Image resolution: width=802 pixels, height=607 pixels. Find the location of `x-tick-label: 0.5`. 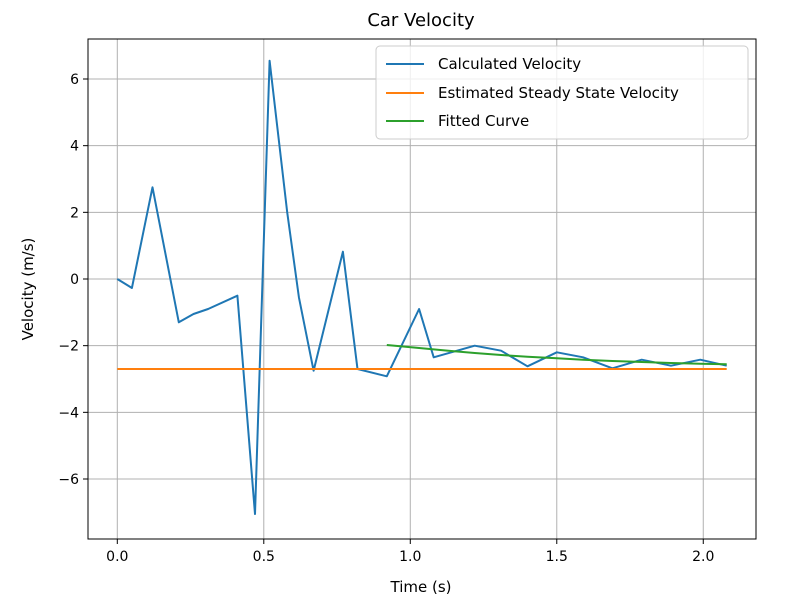

x-tick-label: 0.5 is located at coordinates (264, 557).